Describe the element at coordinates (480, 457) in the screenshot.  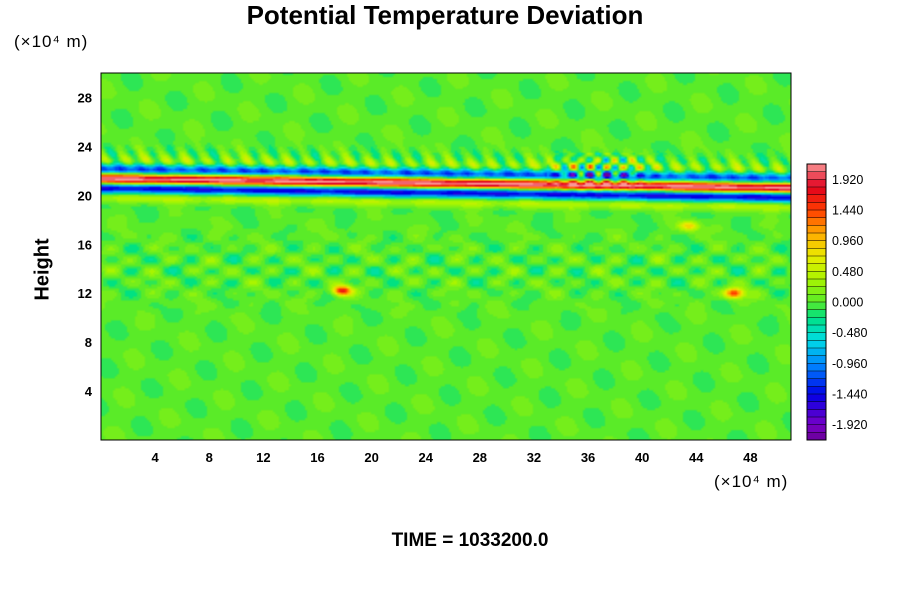
I see `x-tick-label: 28` at that location.